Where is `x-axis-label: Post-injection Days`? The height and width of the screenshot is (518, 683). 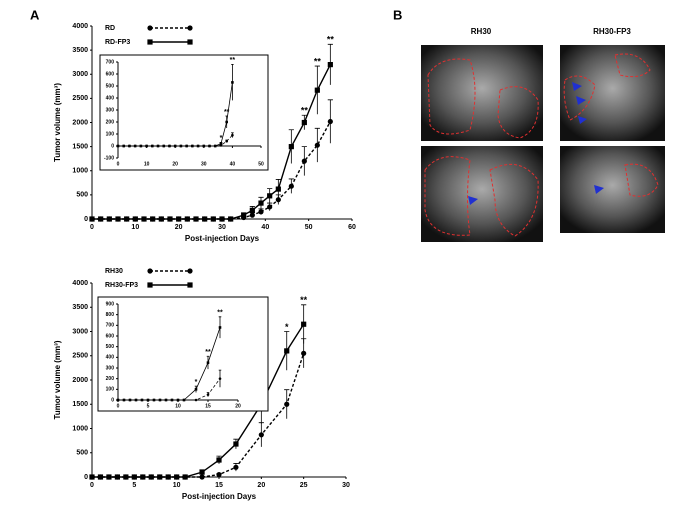
x-axis-label: Post-injection Days is located at coordinates (219, 496).